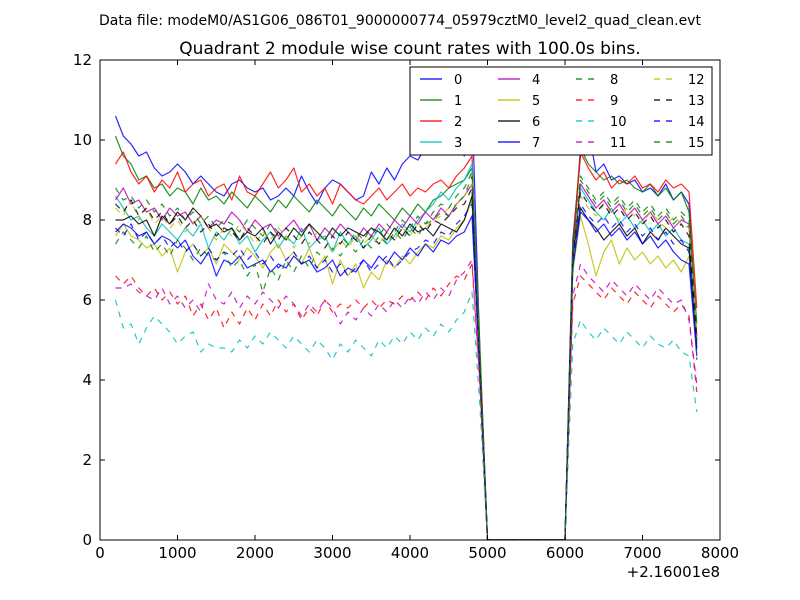 This screenshot has width=800, height=600. Describe the element at coordinates (87, 380) in the screenshot. I see `y-tick-label: 4` at that location.